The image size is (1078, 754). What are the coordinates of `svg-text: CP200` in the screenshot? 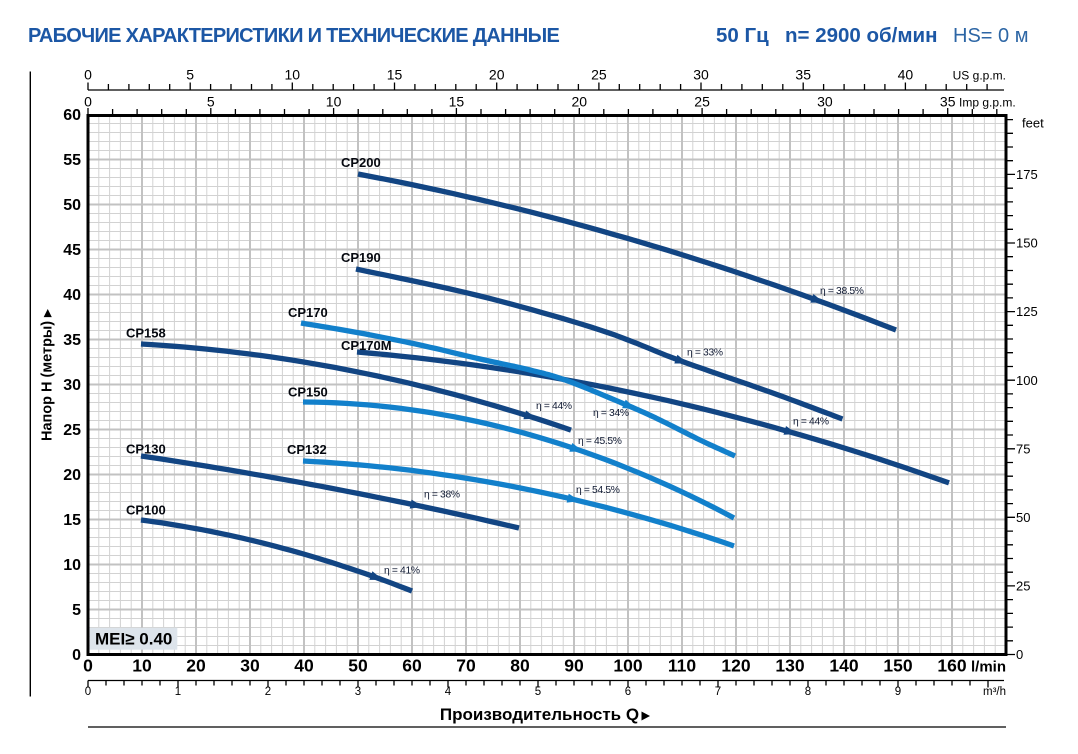 It's located at (361, 162).